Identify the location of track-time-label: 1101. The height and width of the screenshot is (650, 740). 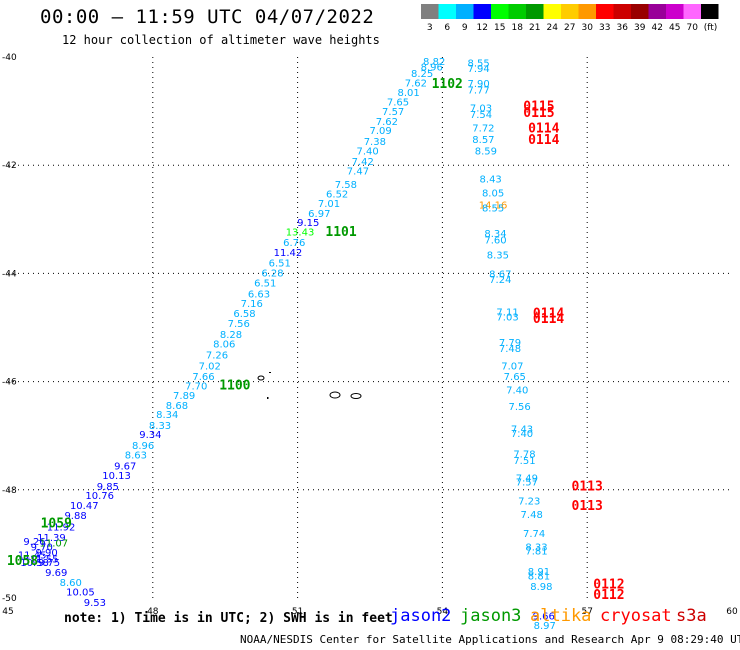
(340, 232).